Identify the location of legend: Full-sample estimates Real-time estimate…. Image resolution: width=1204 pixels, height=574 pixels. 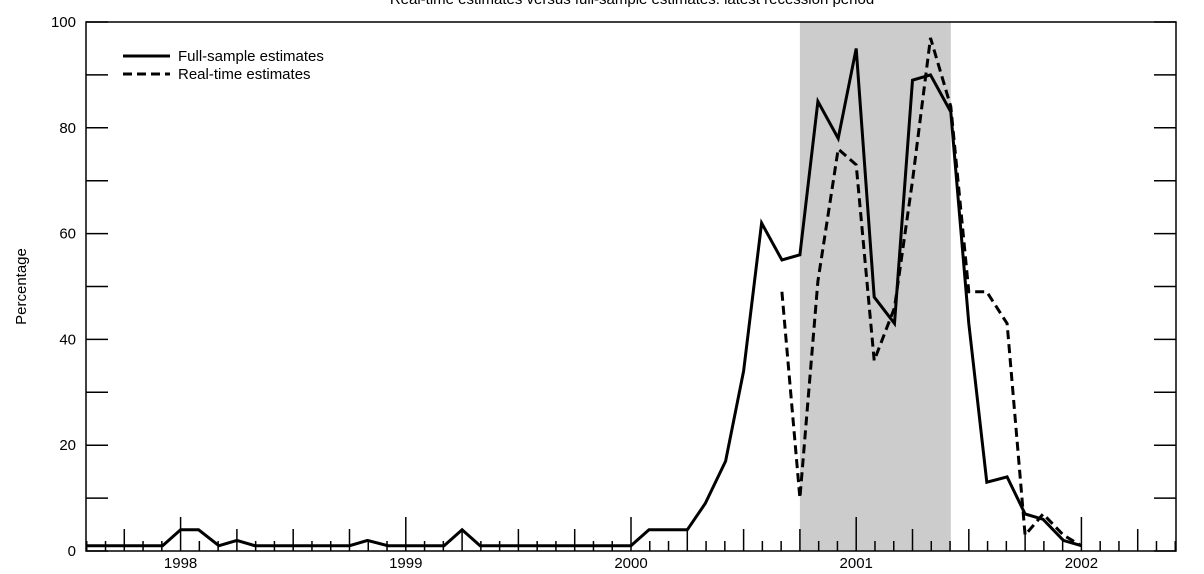
(223, 65).